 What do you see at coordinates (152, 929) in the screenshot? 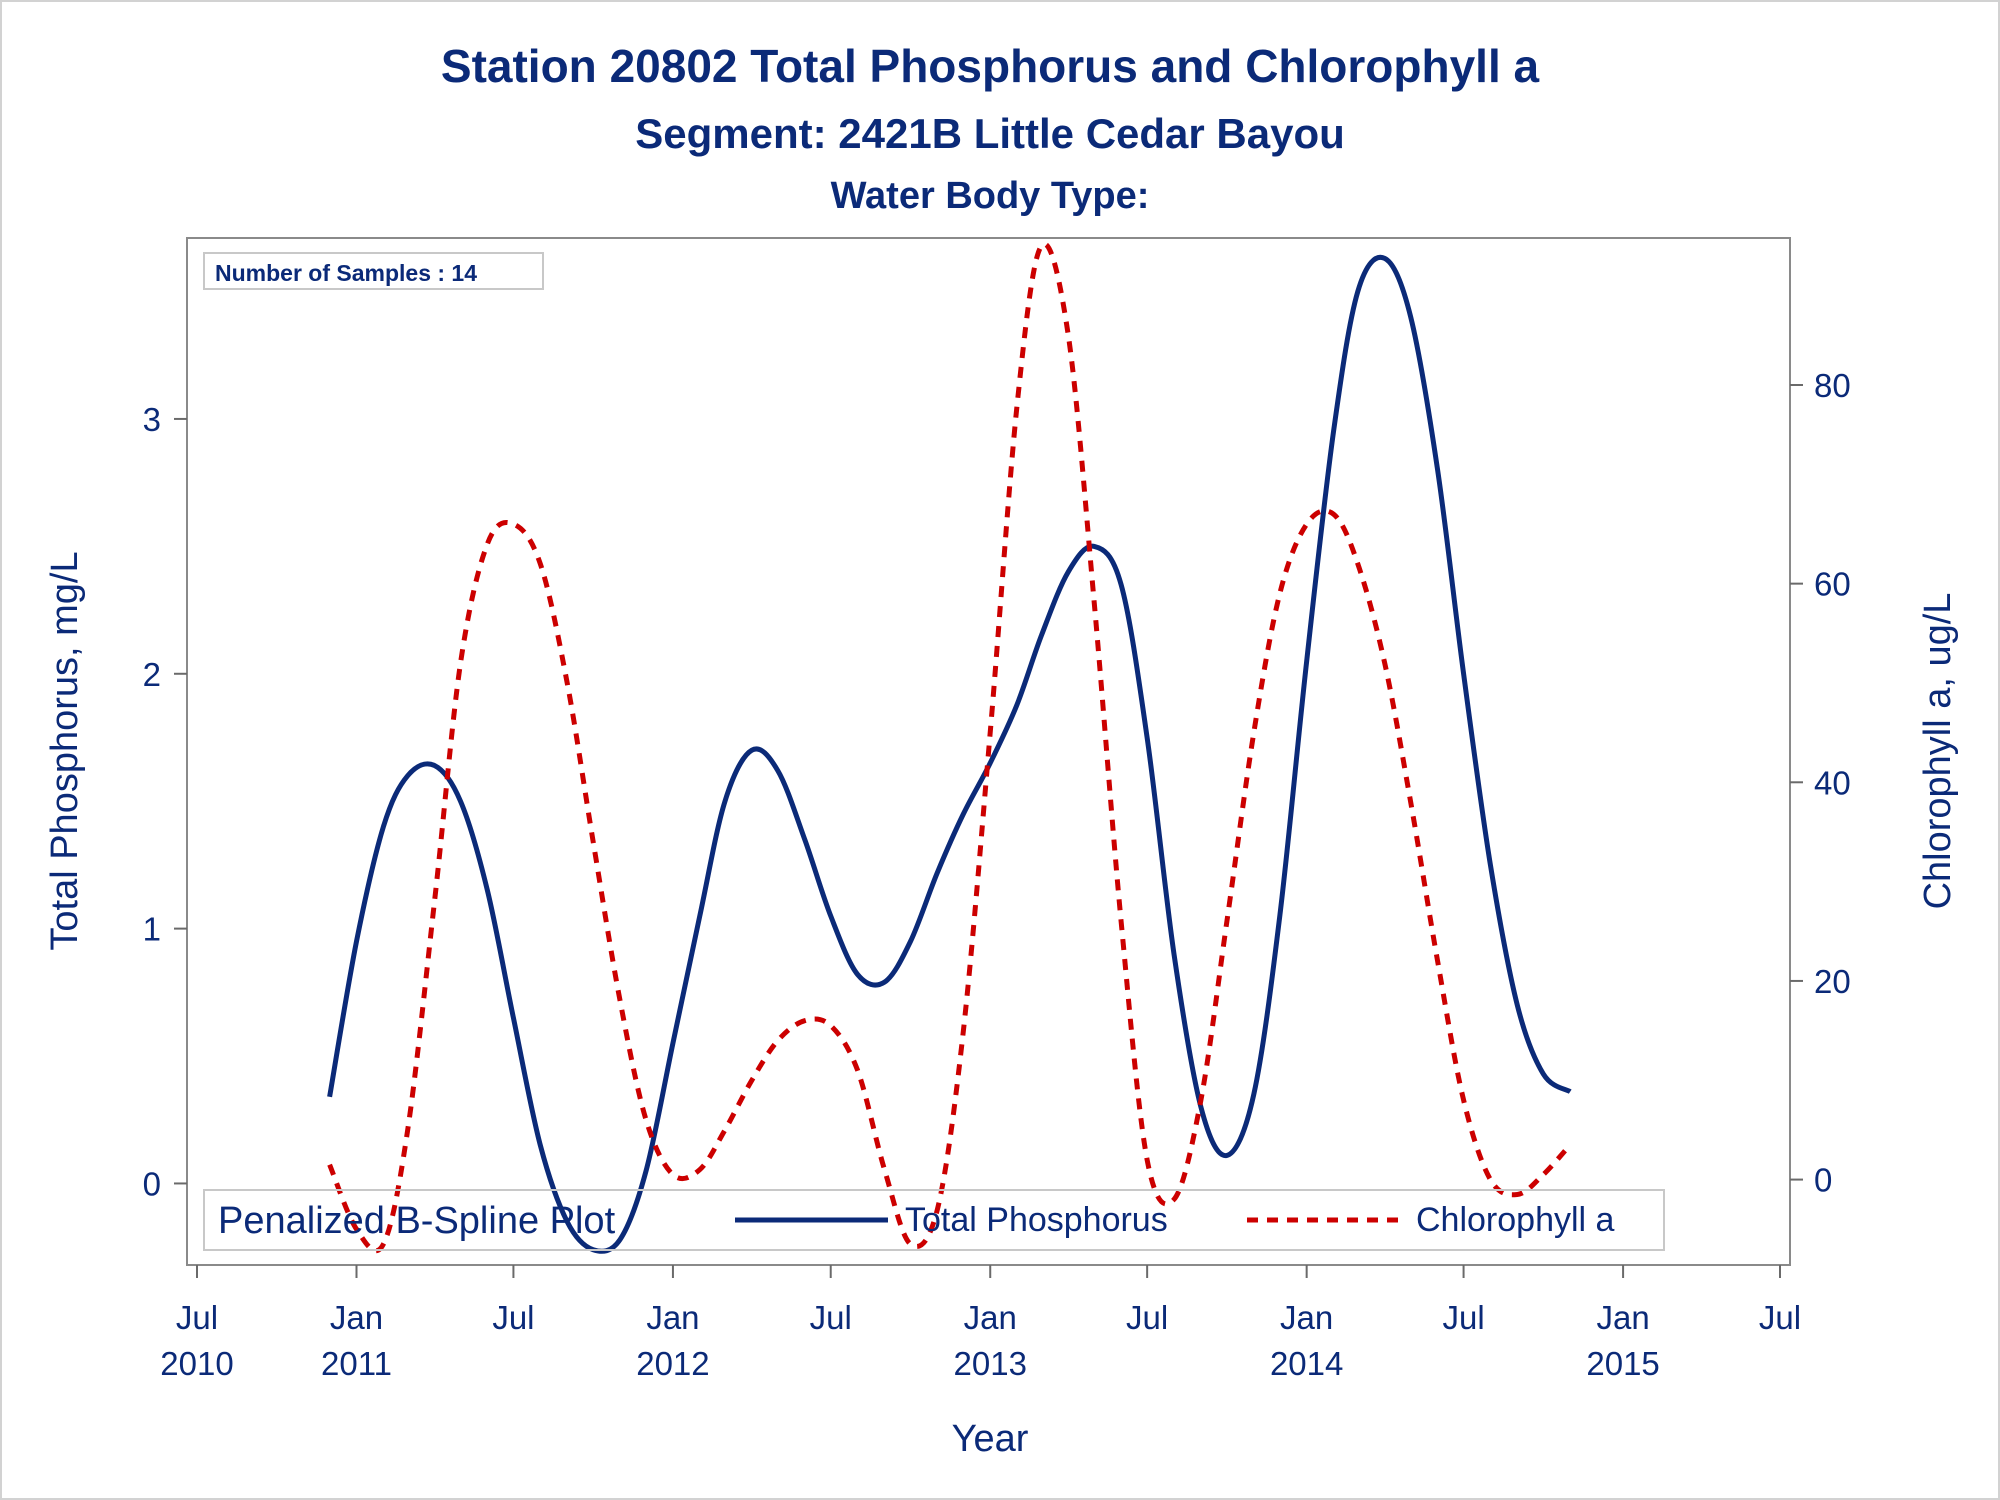
I see `y-tick-label: 1` at bounding box center [152, 929].